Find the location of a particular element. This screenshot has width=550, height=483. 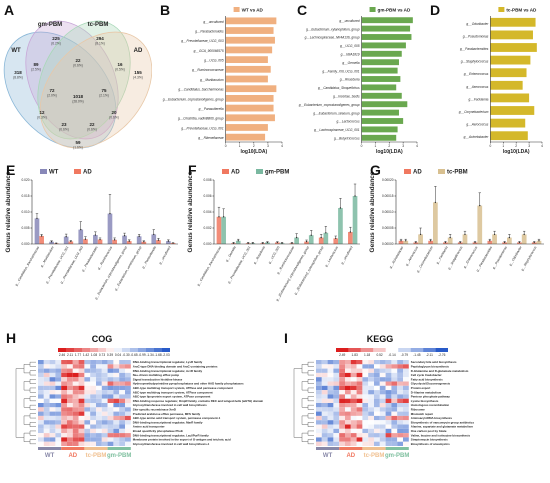

abundance-category-label: g__Facklamia is located at coordinates (441, 254).